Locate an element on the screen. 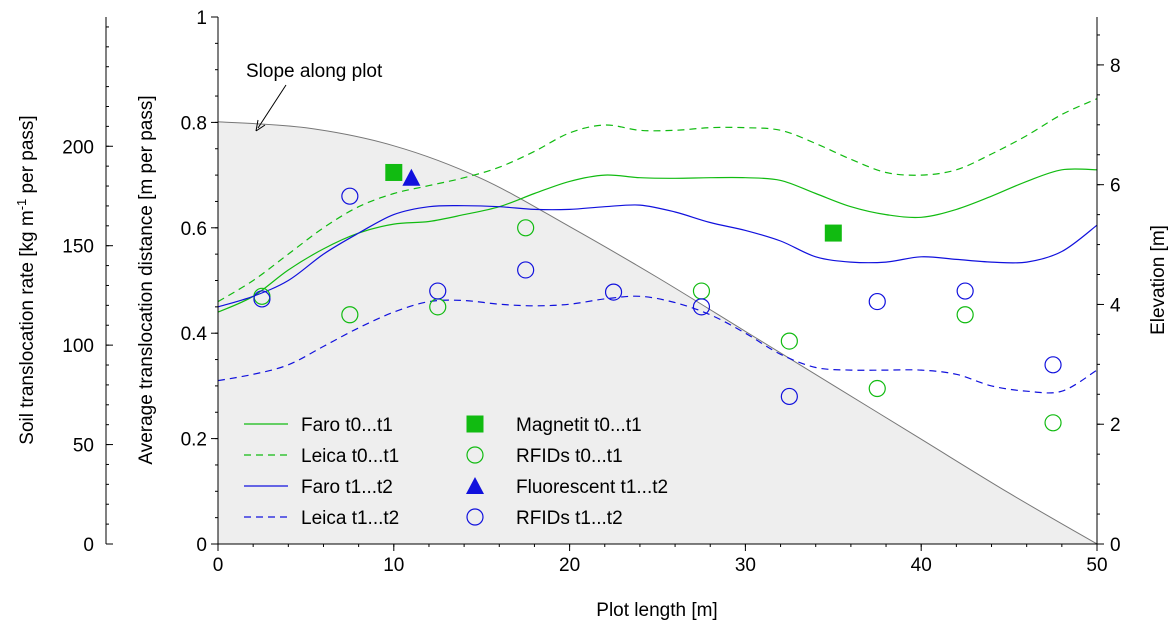  legend-item-5: RFIDs t0...t1 is located at coordinates (544, 456).